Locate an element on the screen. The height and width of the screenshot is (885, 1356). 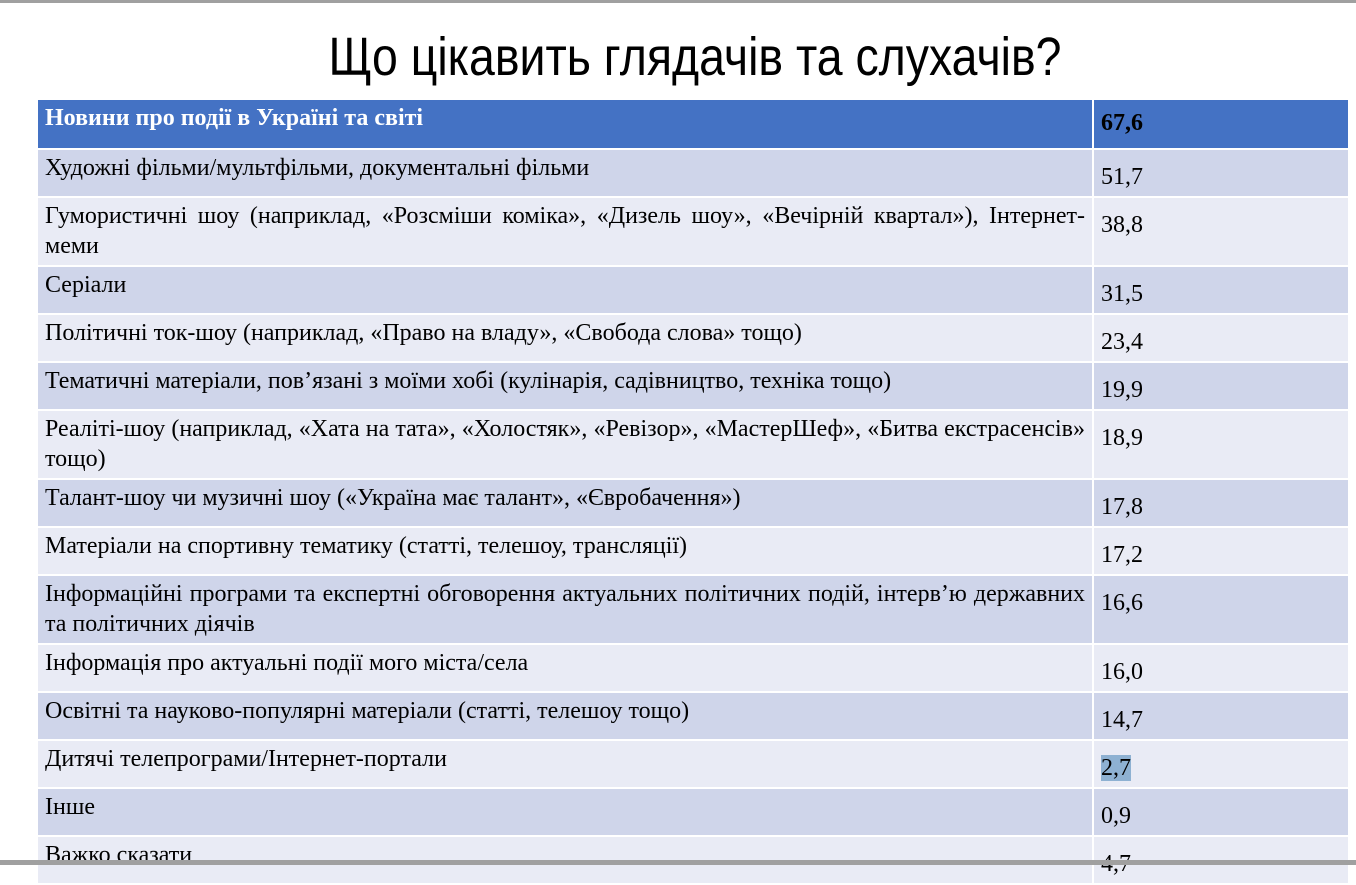
top-border is located at coordinates (678, 1).